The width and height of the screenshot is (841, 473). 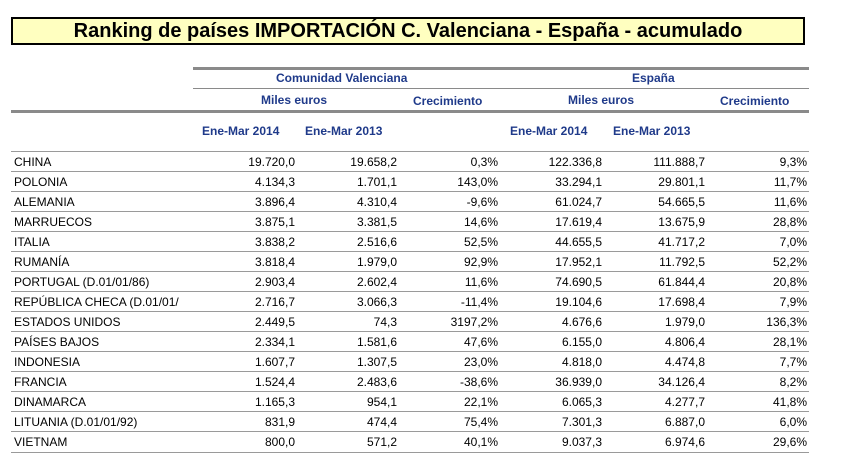 What do you see at coordinates (578, 302) in the screenshot?
I see `es-2014-value: 19.104,6` at bounding box center [578, 302].